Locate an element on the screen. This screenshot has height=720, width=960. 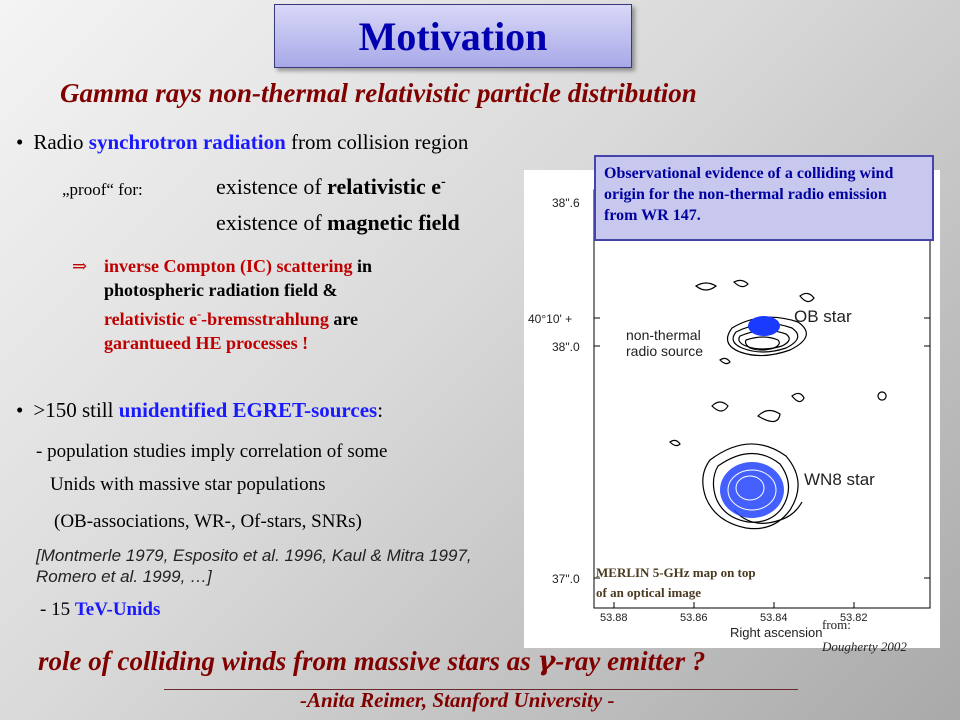
reference-line-2: Romero et al. 1999, …] is located at coordinates (124, 576).